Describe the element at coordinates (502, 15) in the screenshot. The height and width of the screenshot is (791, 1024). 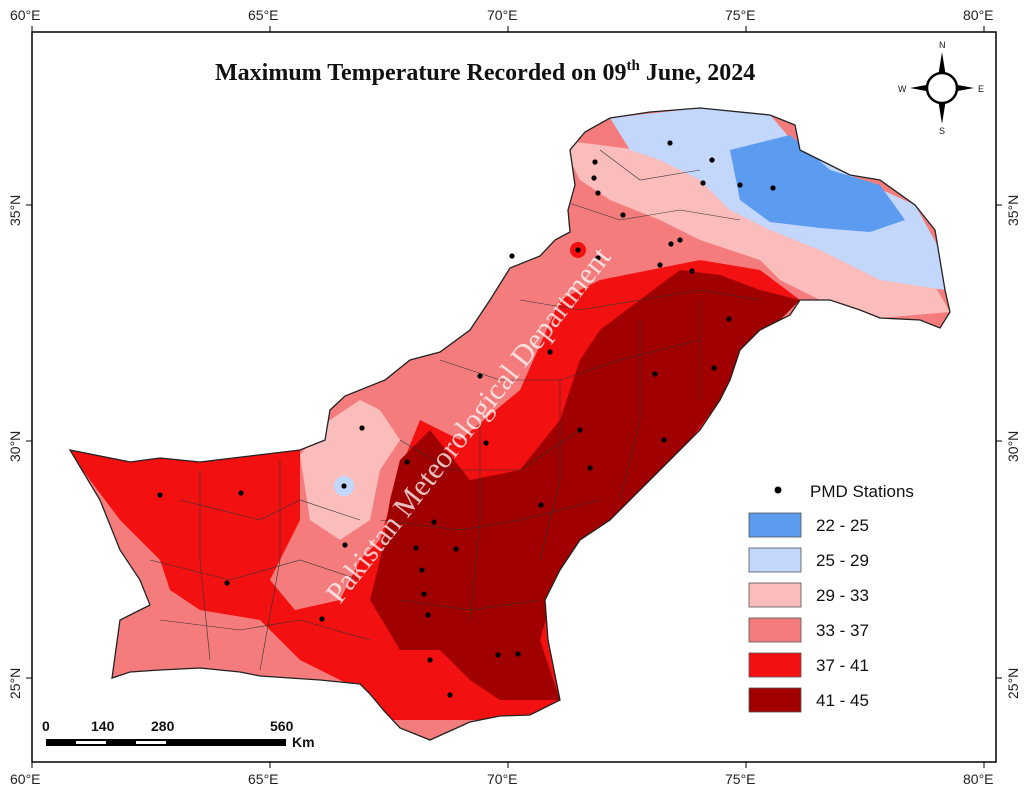
I see `lon-label-70-top: 70°E` at that location.